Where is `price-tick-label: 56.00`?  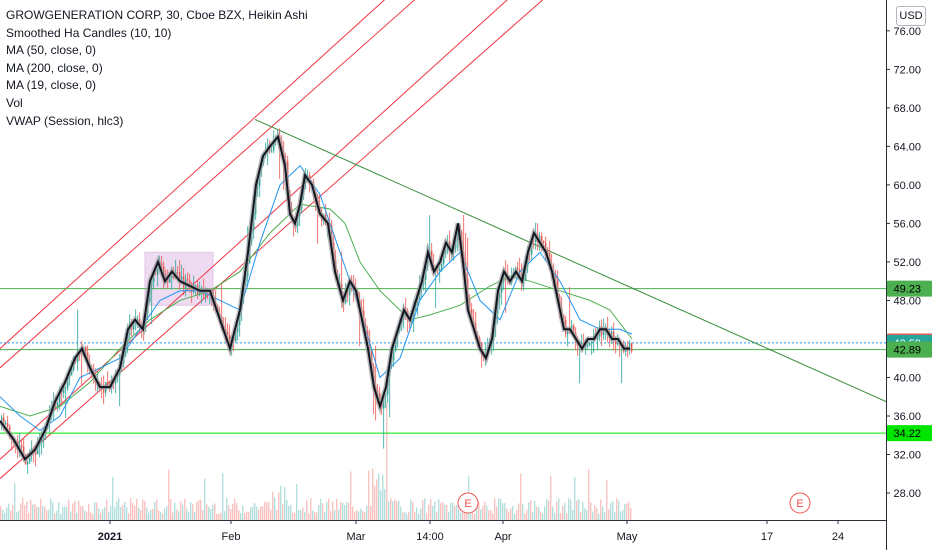
price-tick-label: 56.00 is located at coordinates (907, 224).